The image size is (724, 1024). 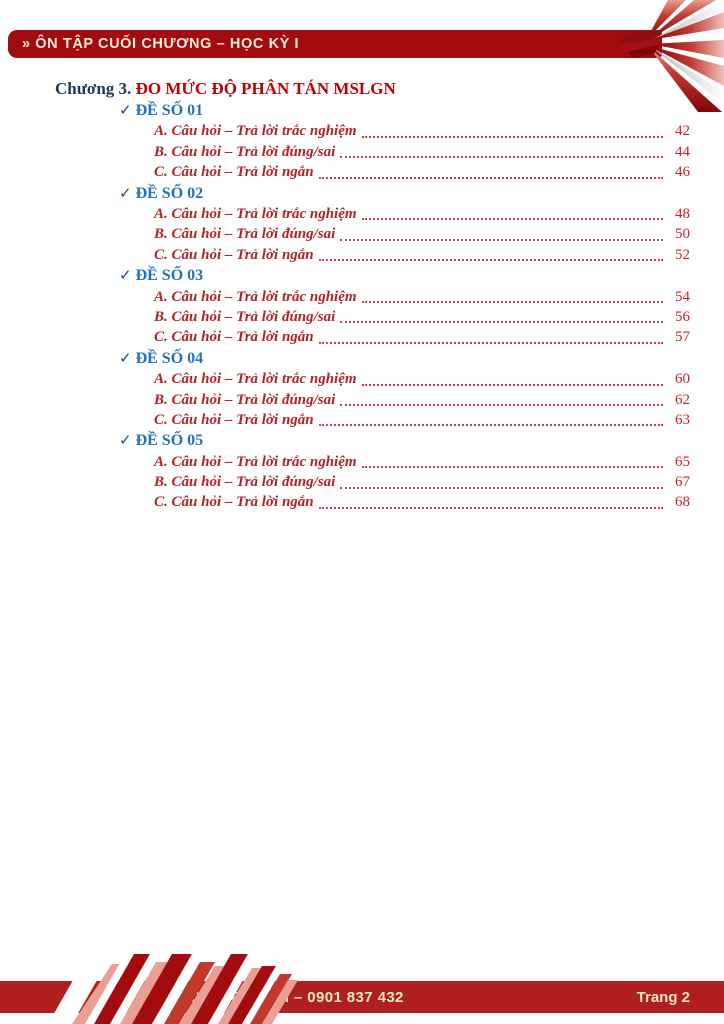 What do you see at coordinates (672, 56) in the screenshot?
I see `fan-ribbon-decoration` at bounding box center [672, 56].